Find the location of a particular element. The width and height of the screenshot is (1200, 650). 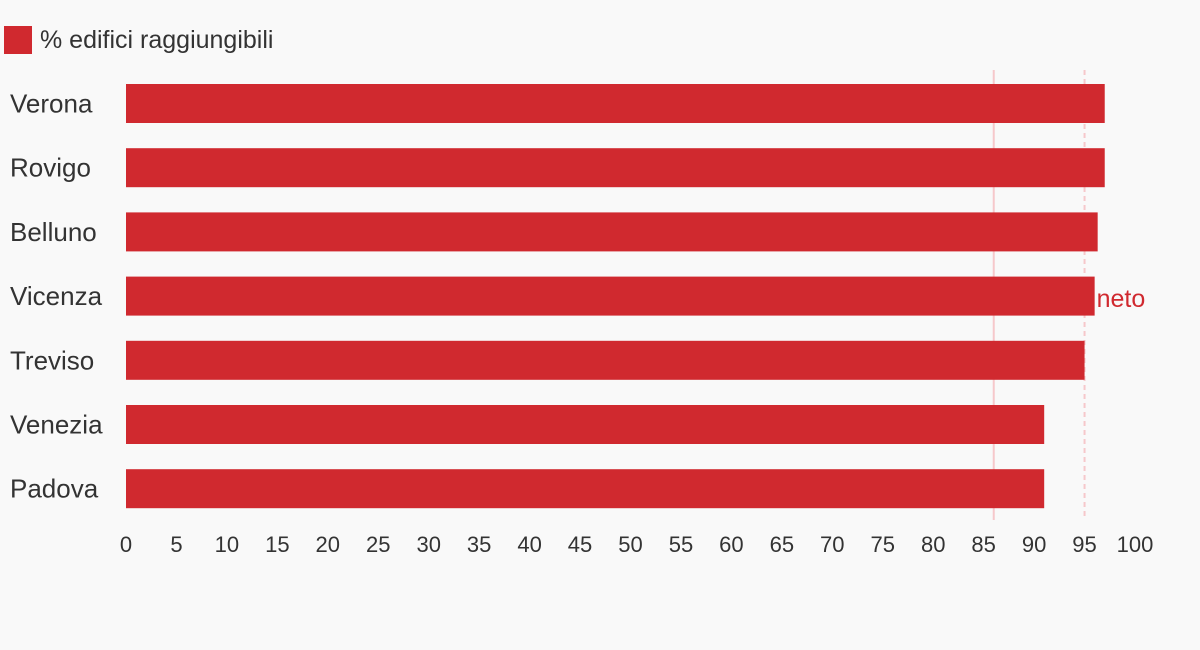

x-tick-label-90: 90 is located at coordinates (1034, 544).